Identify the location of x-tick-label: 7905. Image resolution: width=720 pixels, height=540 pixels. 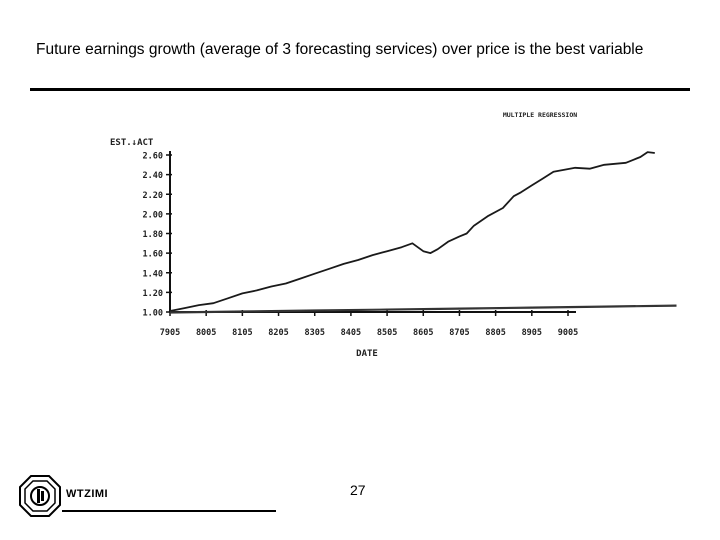
(170, 333).